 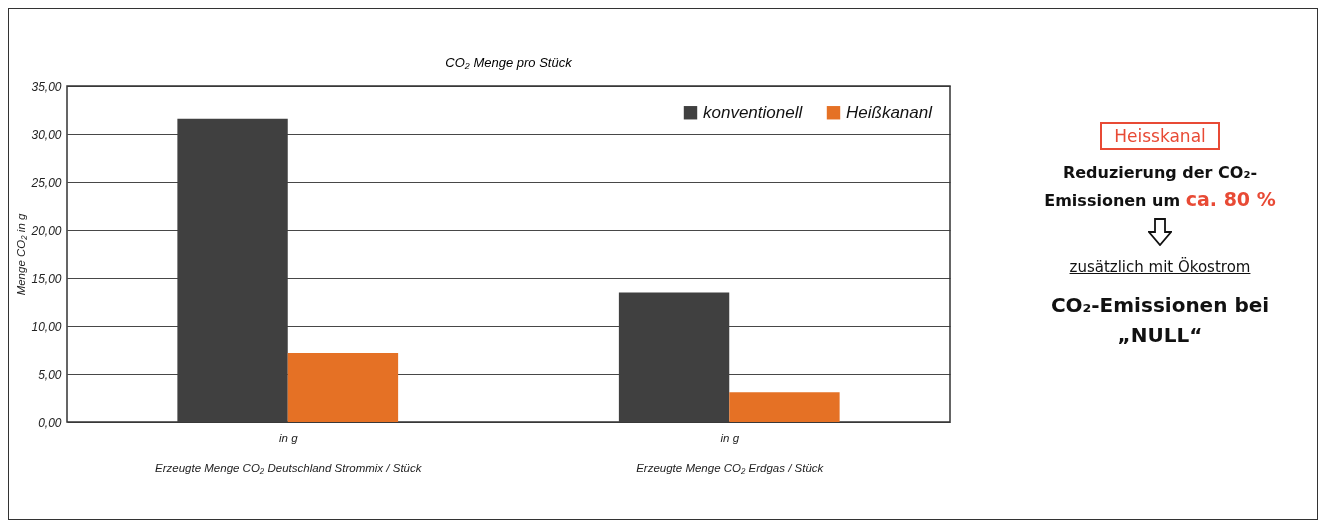 What do you see at coordinates (21, 254) in the screenshot?
I see `y-axis-title: Menge CO₂ in g` at bounding box center [21, 254].